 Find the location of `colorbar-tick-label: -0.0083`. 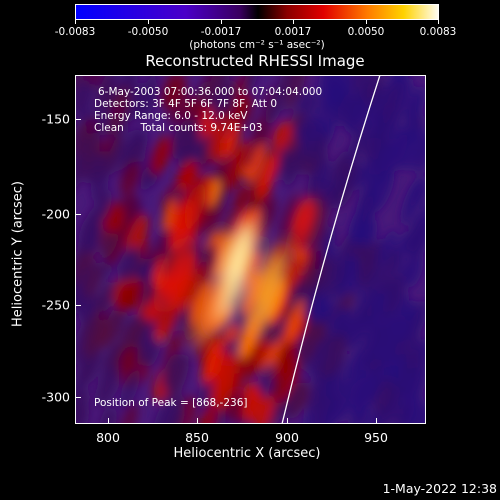

colorbar-tick-label: -0.0083 is located at coordinates (75, 32).